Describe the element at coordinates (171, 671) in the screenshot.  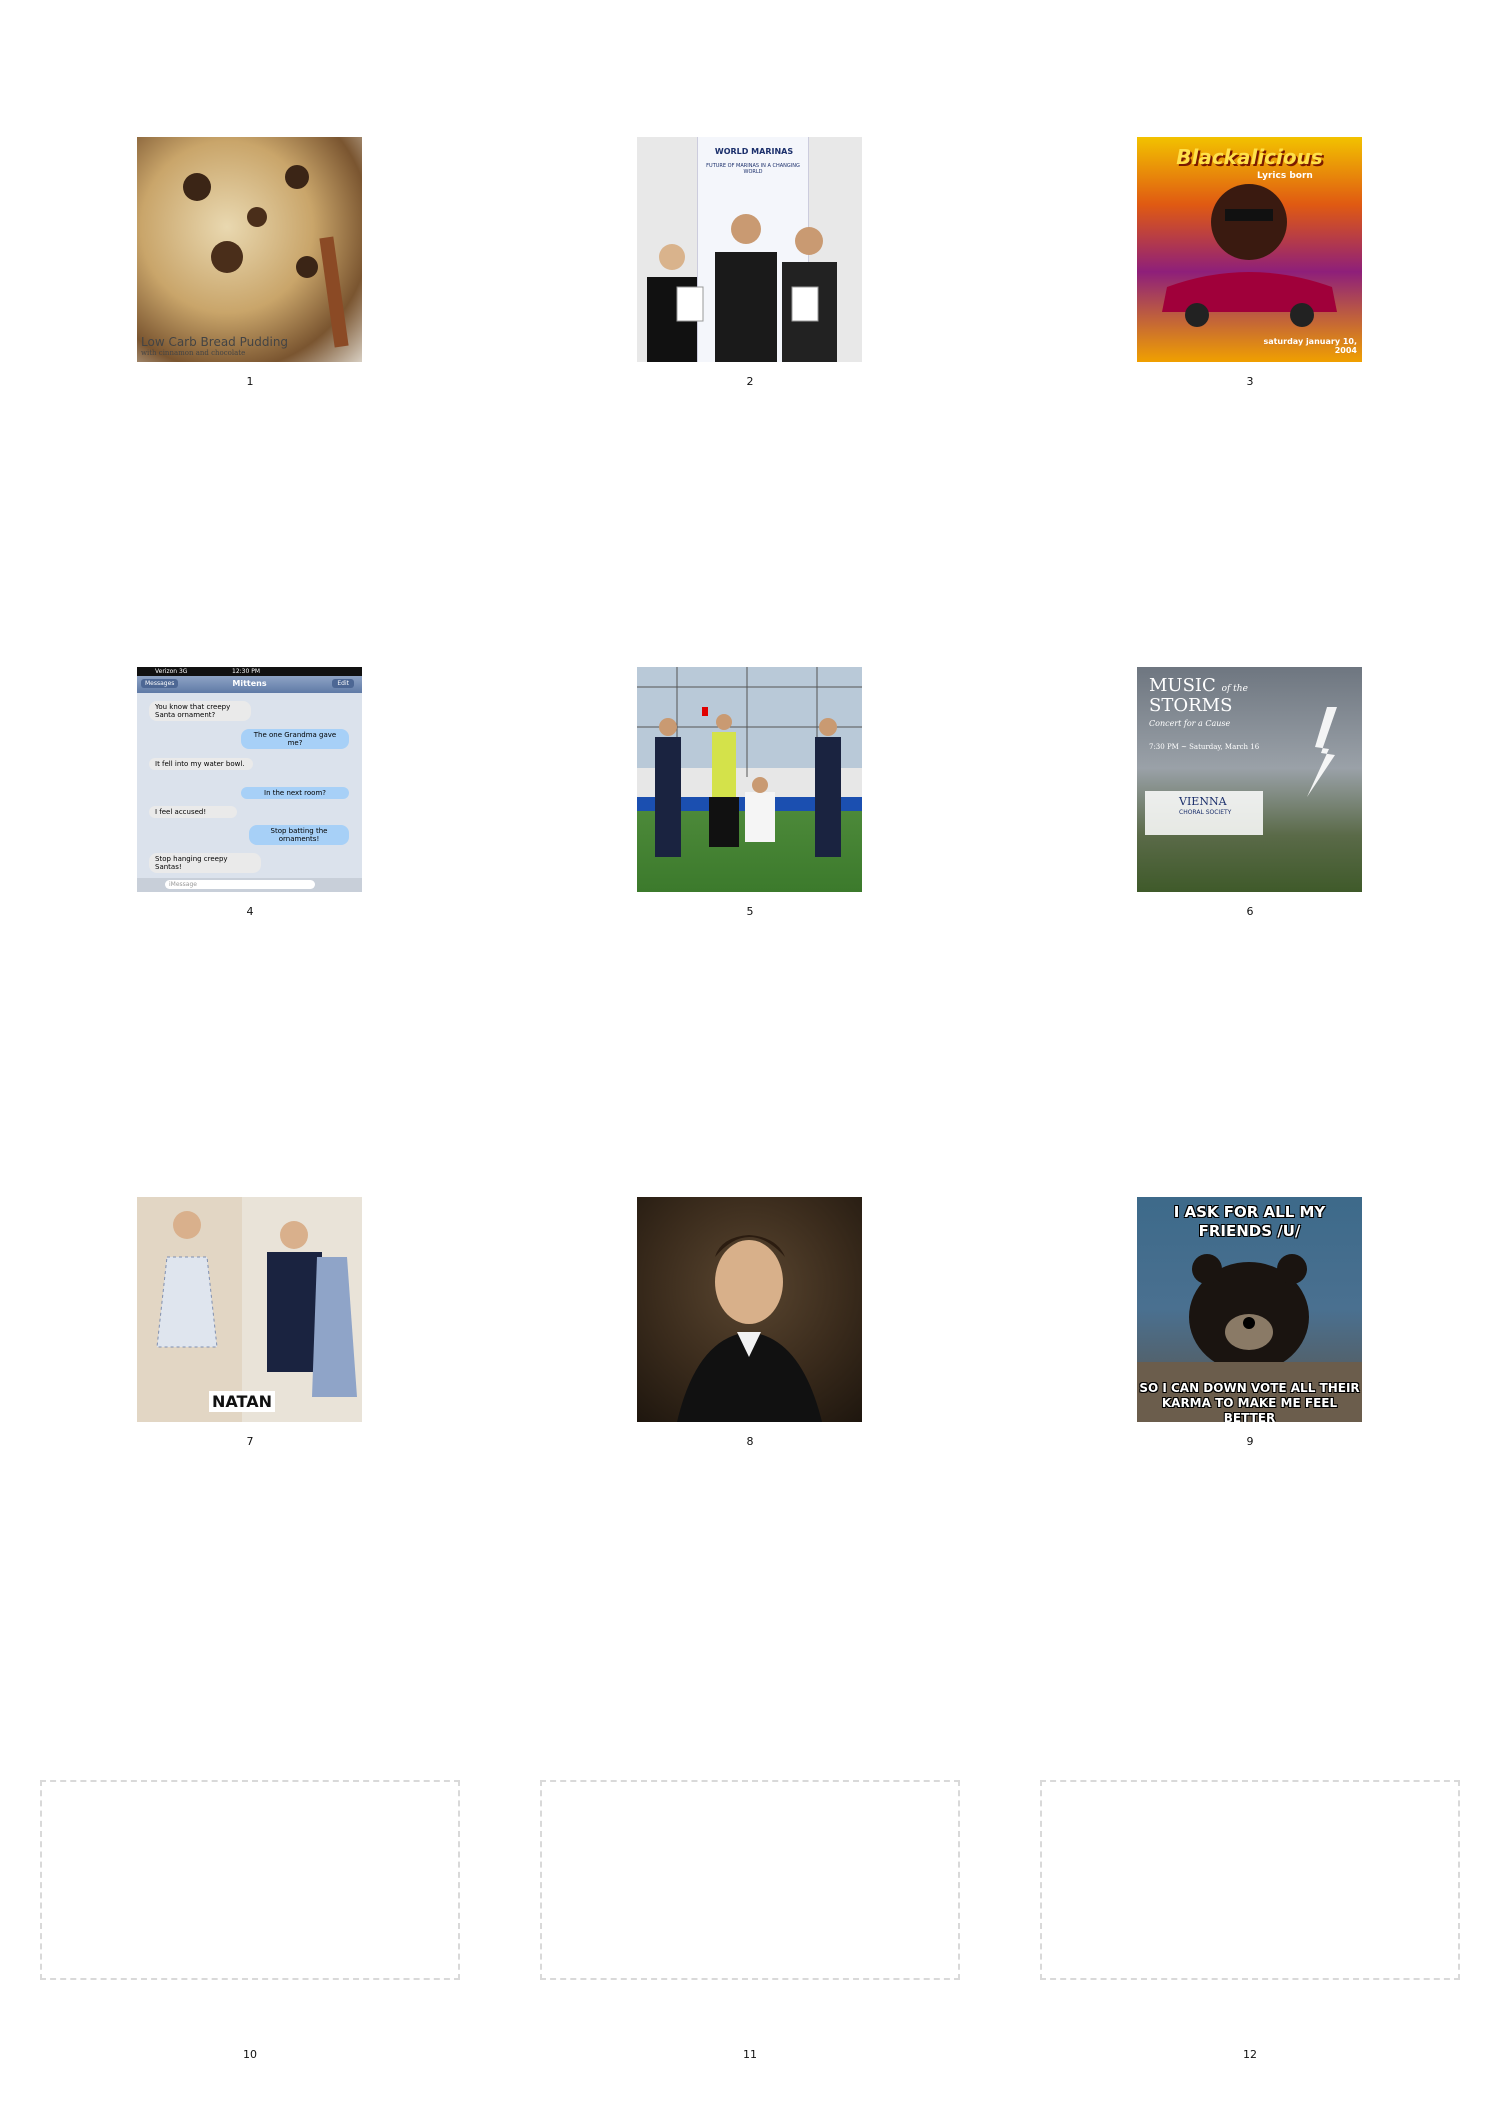
I see `carrier-label: Verizon 3G` at that location.